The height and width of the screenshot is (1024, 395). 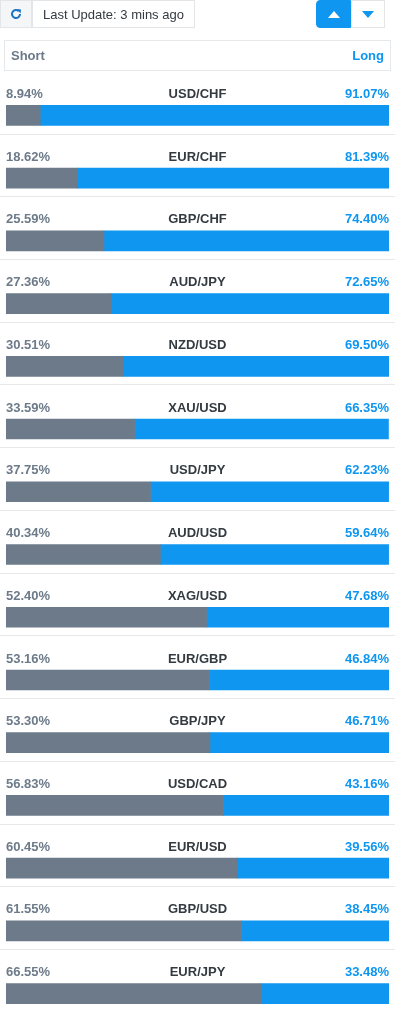 What do you see at coordinates (28, 658) in the screenshot?
I see `data-label: 53.16%` at bounding box center [28, 658].